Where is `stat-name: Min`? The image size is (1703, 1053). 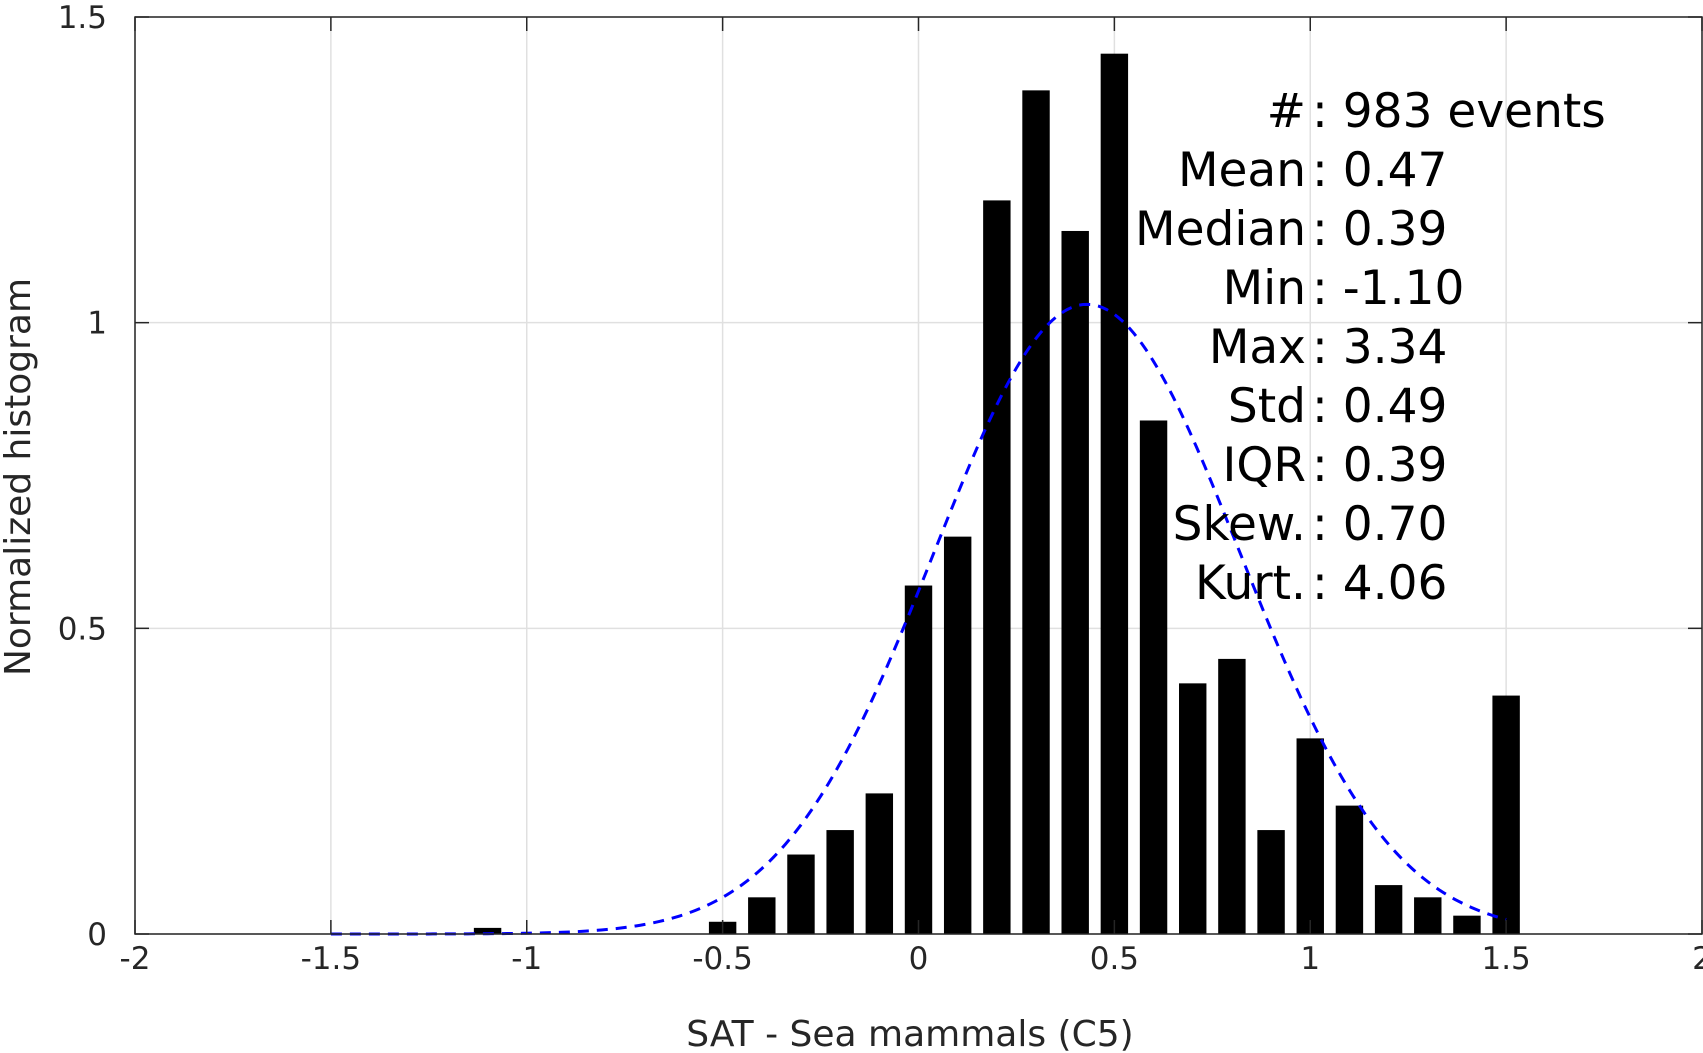
stat-name: Min is located at coordinates (1264, 288).